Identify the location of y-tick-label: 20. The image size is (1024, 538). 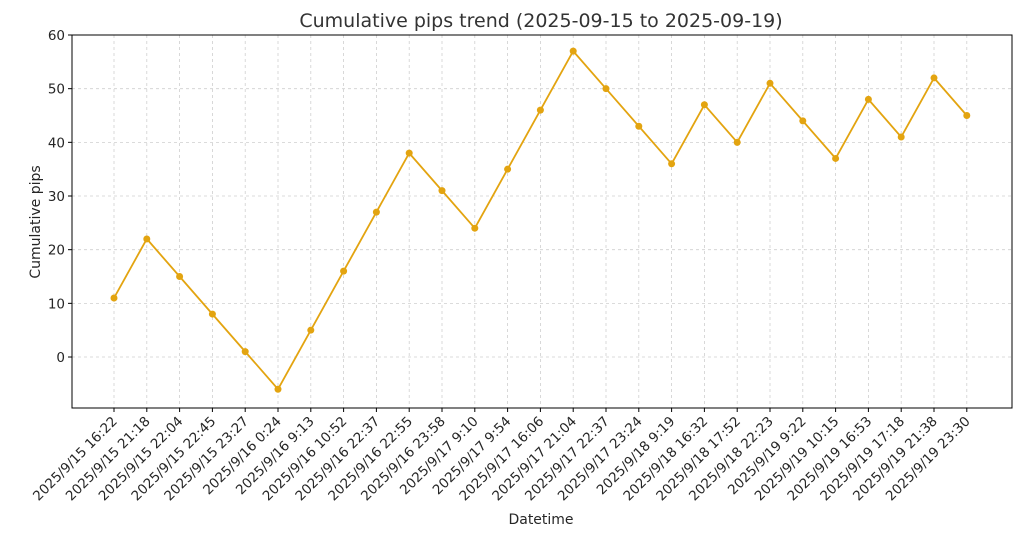
(56, 251).